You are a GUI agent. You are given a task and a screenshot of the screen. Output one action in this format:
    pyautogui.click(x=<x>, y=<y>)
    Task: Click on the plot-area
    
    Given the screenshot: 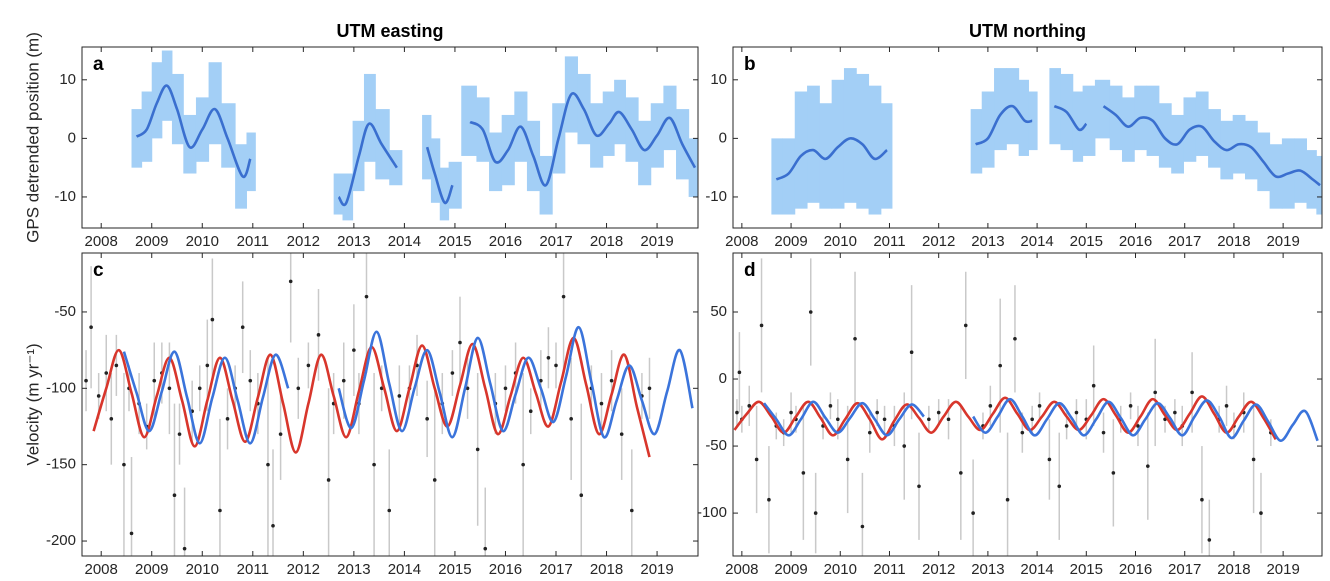 What is the action you would take?
    pyautogui.click(x=1046, y=141)
    